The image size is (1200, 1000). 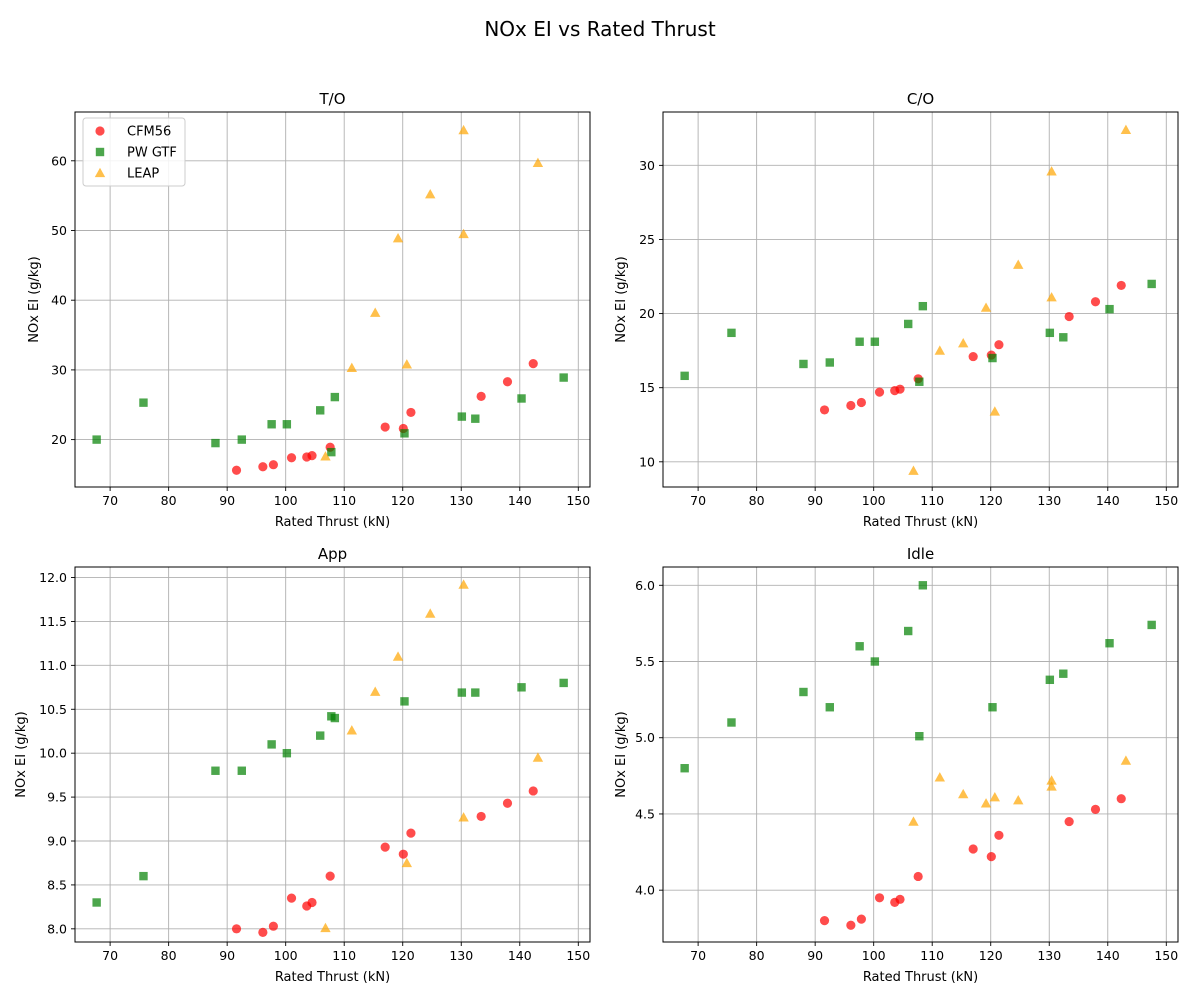 I want to click on y-tick-label: 10, so click(x=647, y=461).